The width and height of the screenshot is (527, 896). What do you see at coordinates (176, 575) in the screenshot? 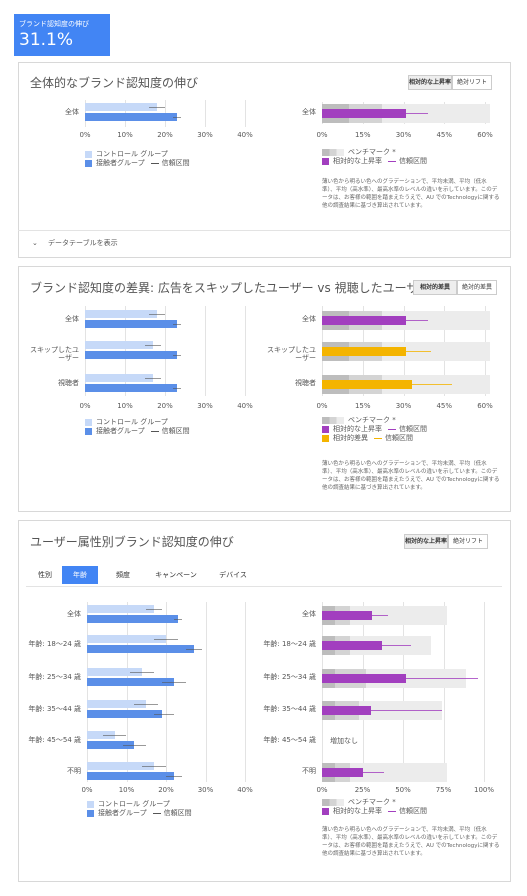
I see `tab: キャンペーン` at bounding box center [176, 575].